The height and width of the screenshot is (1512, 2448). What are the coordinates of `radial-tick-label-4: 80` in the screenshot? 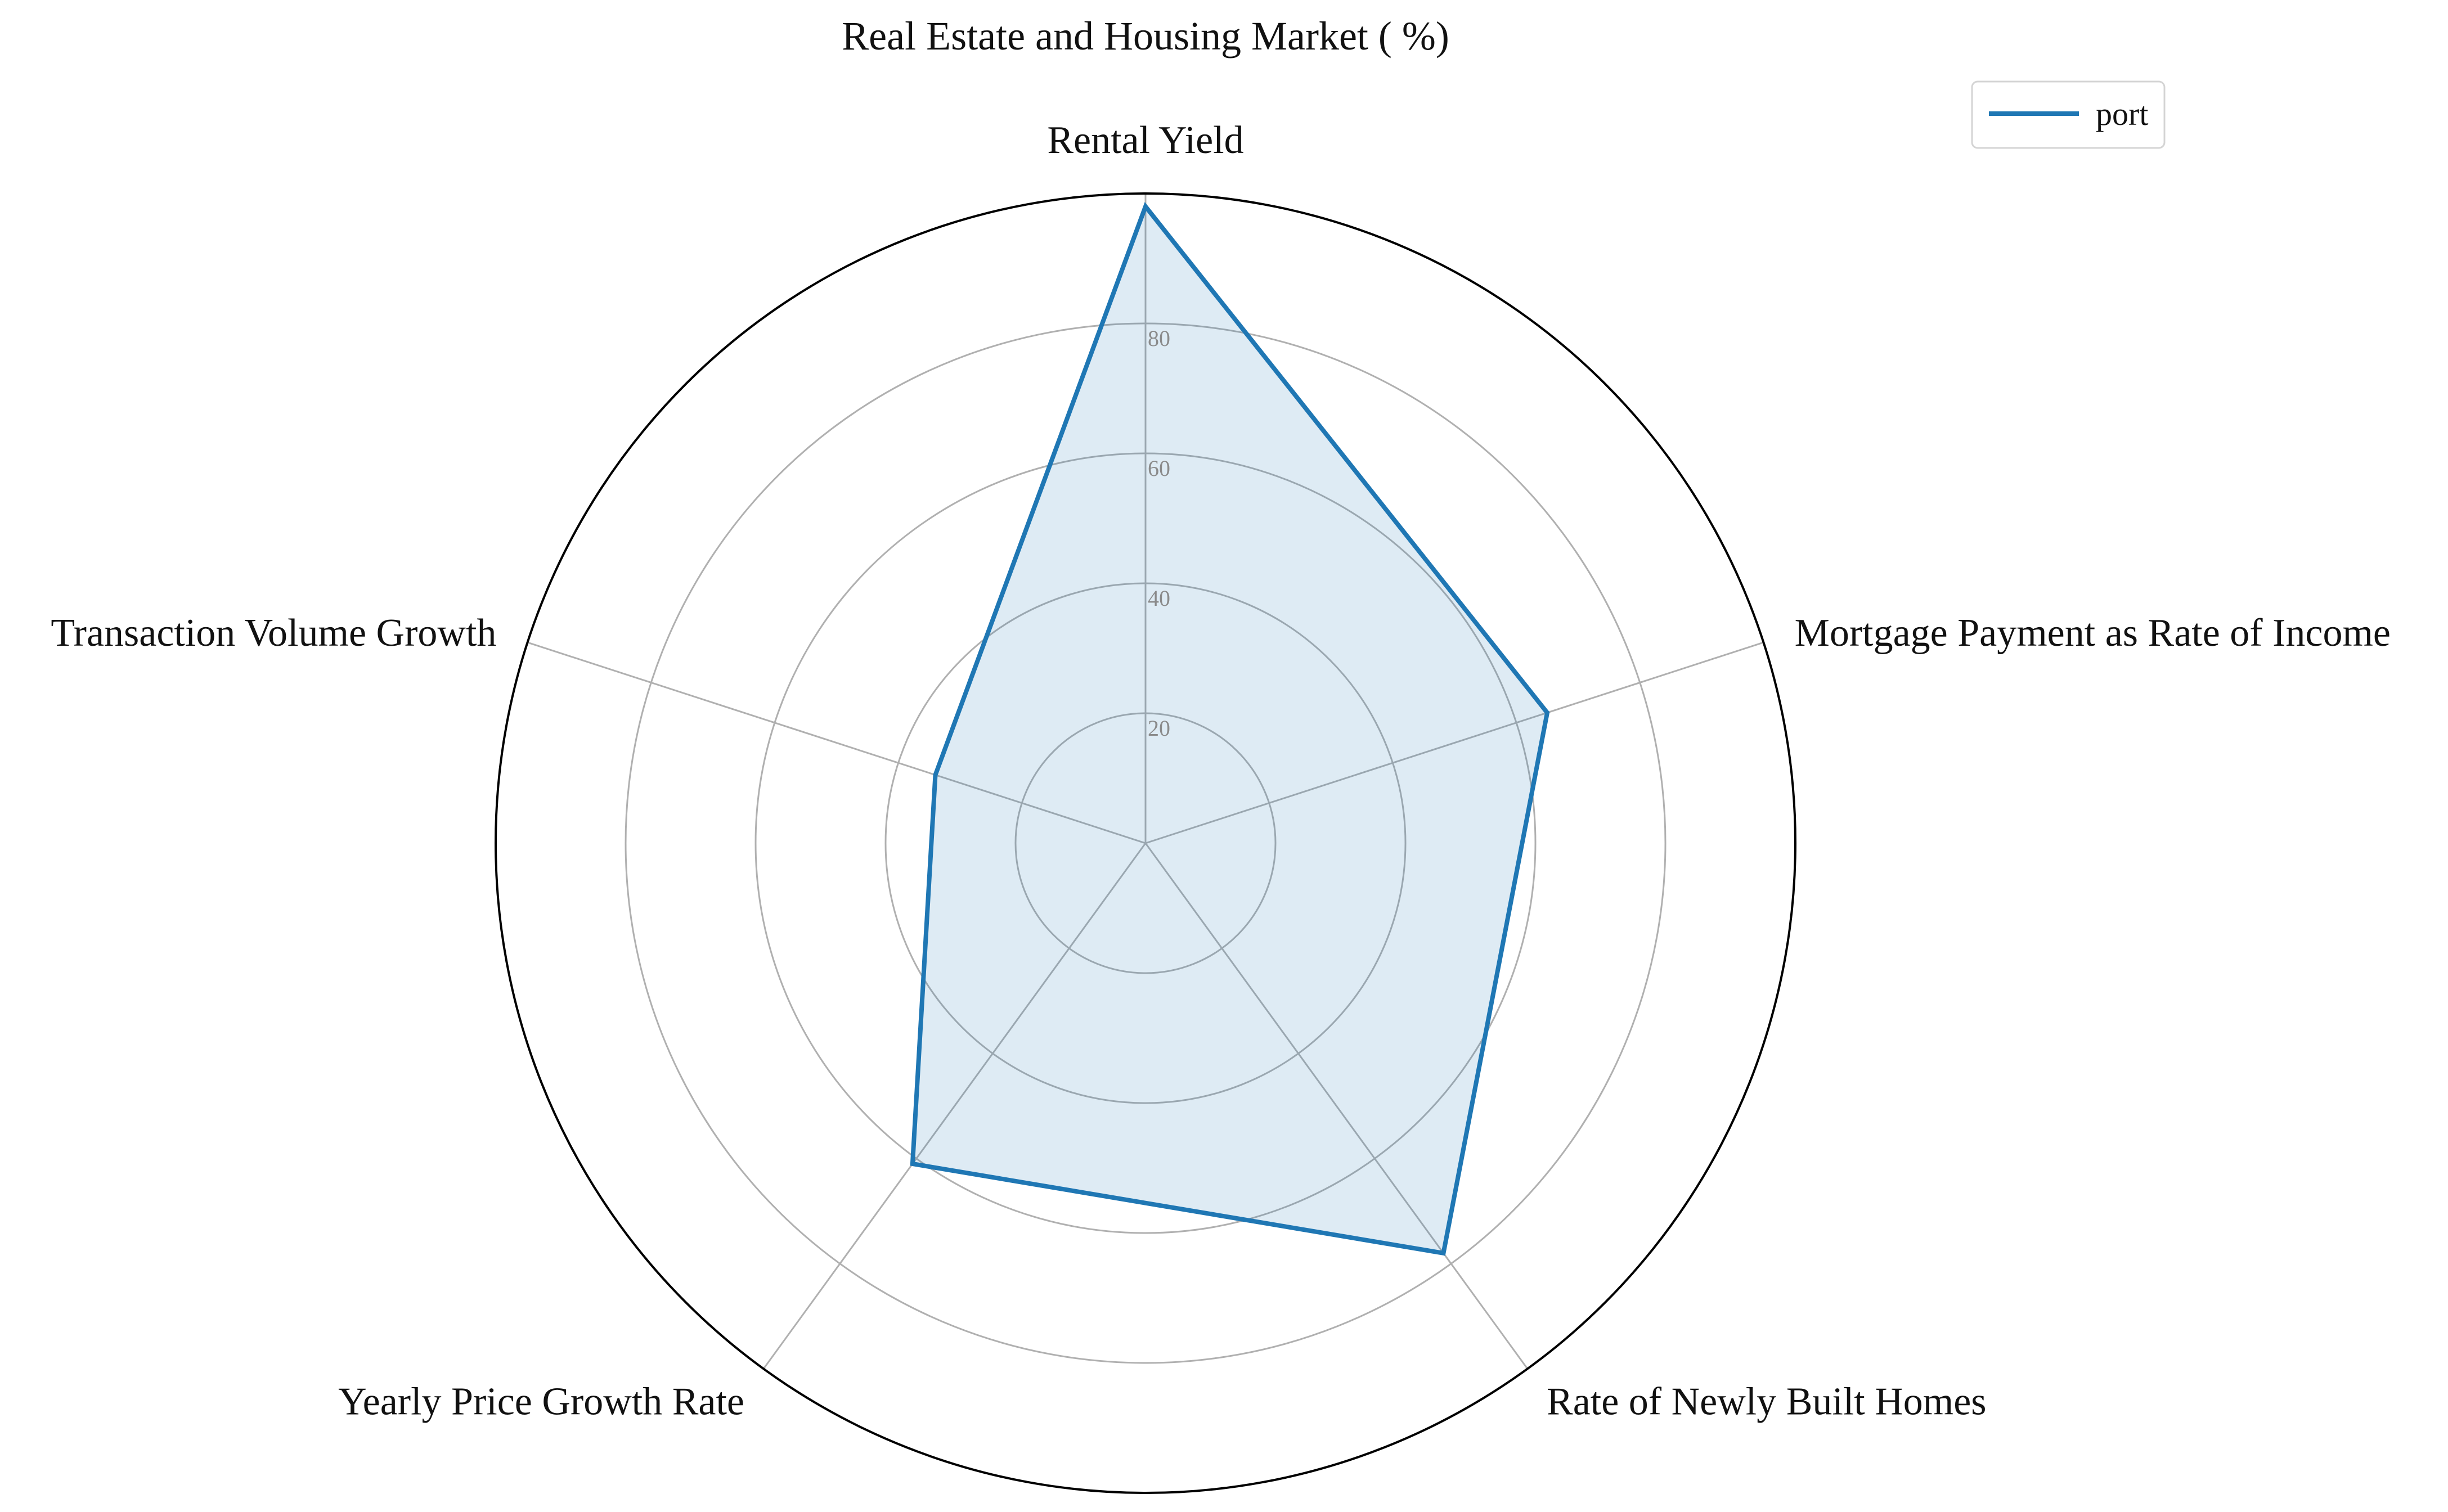 It's located at (1159, 338).